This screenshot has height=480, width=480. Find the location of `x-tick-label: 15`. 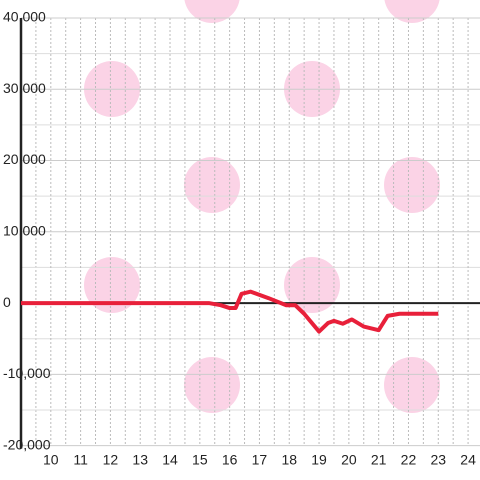

x-tick-label: 15 is located at coordinates (200, 460).